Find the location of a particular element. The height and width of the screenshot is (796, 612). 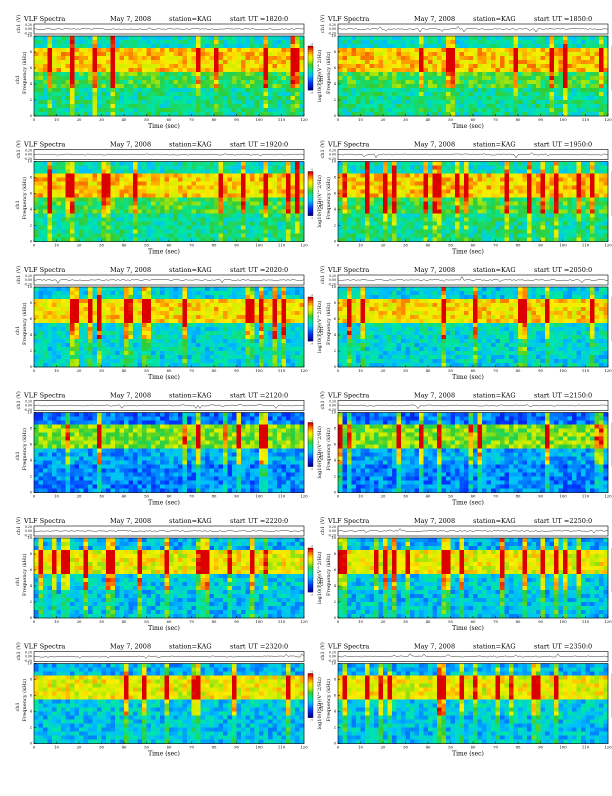

panel-title-vlf: VLF Spectra is located at coordinates (44, 145).